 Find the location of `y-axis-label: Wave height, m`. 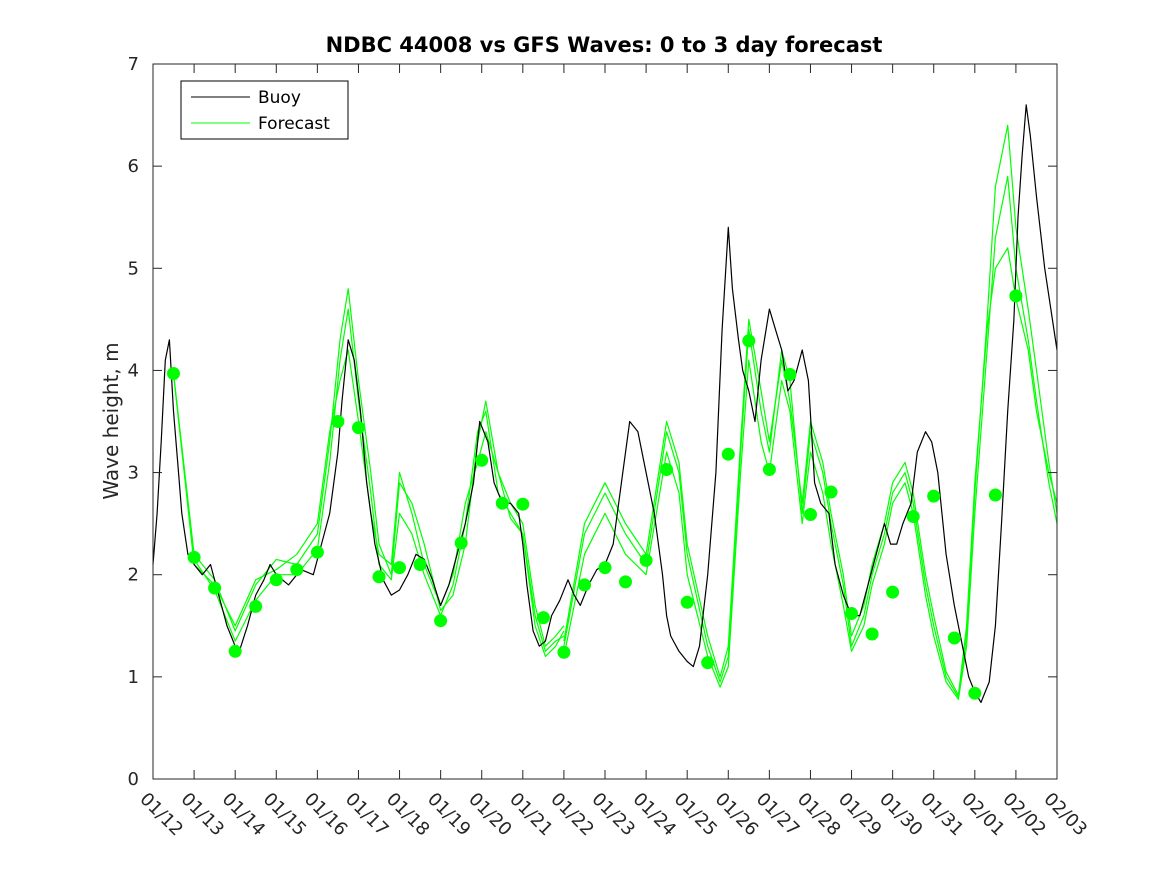

y-axis-label: Wave height, m is located at coordinates (111, 420).